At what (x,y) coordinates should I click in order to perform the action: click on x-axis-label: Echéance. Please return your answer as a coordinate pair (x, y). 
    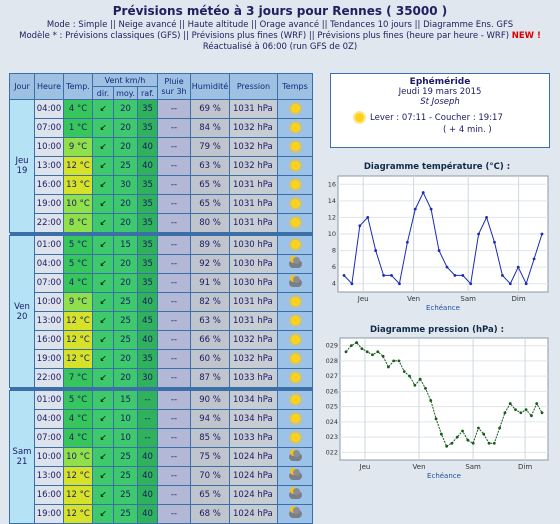
    Looking at the image, I should click on (443, 308).